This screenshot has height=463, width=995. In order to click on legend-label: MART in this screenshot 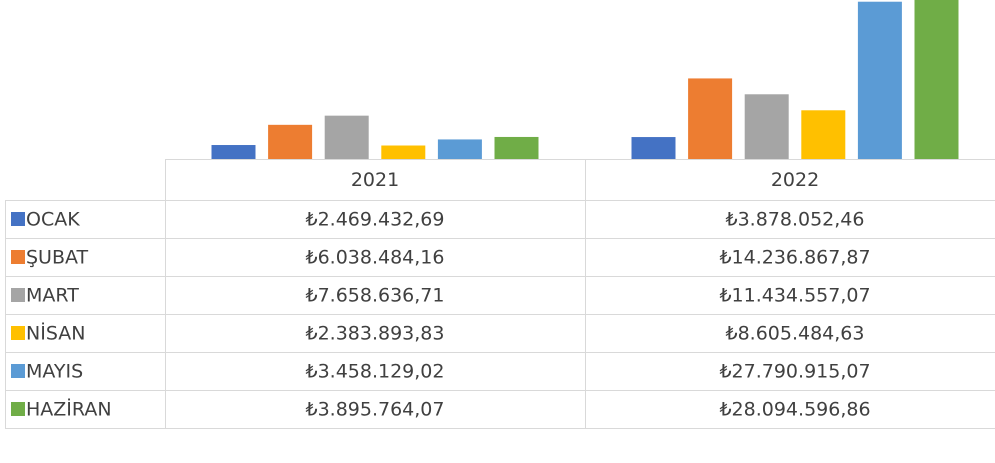, I will do `click(52, 296)`.